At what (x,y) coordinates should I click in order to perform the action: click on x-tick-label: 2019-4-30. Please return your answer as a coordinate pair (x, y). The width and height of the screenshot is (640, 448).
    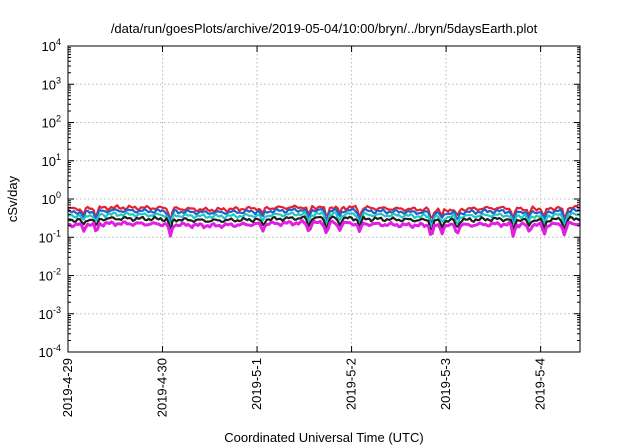
    Looking at the image, I should click on (162, 387).